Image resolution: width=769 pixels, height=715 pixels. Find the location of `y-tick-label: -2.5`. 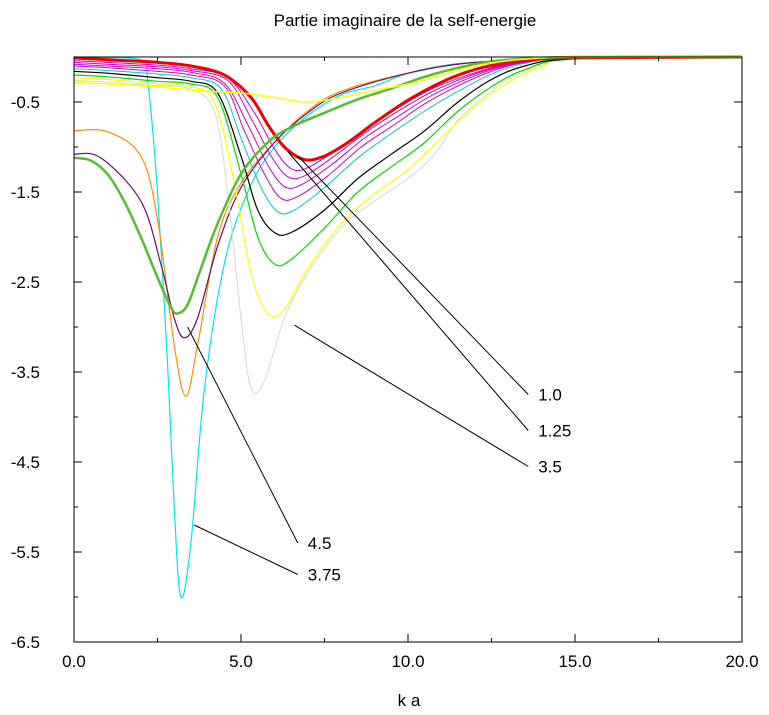

y-tick-label: -2.5 is located at coordinates (25, 282).